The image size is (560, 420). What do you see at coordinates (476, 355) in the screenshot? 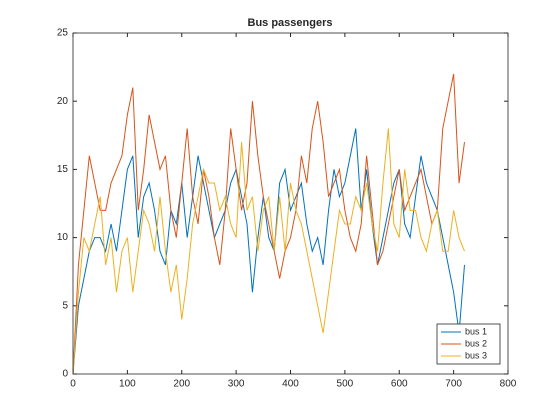
I see `legend-label: bus 3` at bounding box center [476, 355].